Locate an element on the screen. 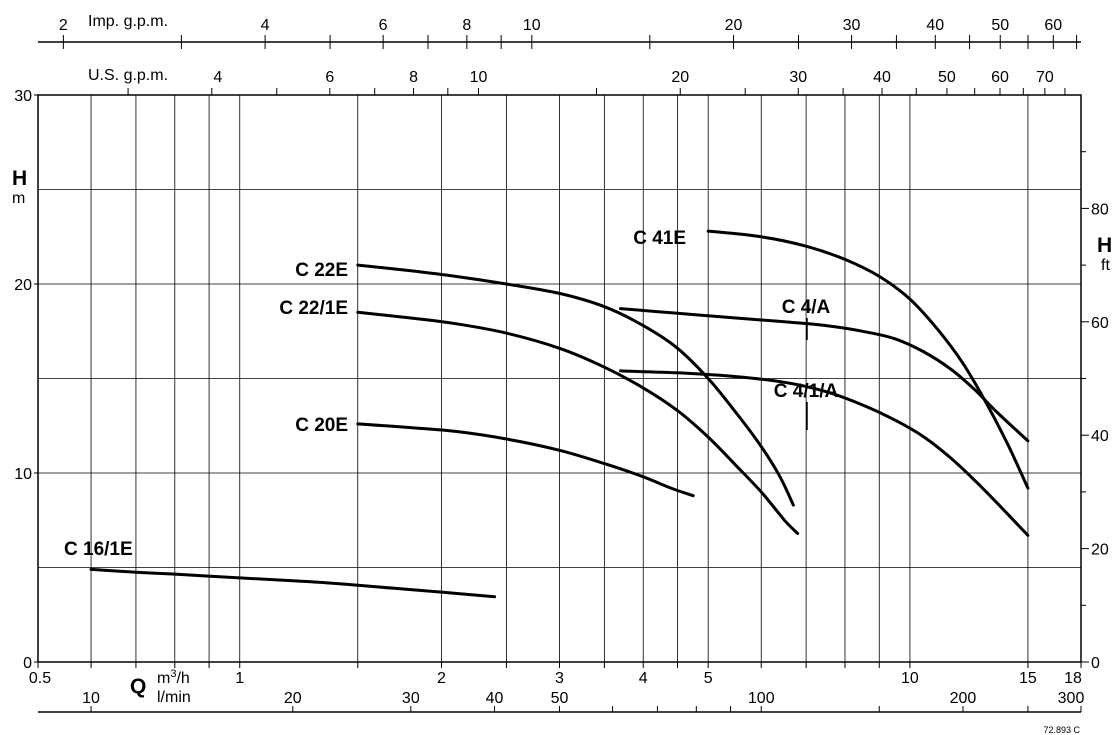  us-gpm-label: U.S. g.p.m. is located at coordinates (128, 75).